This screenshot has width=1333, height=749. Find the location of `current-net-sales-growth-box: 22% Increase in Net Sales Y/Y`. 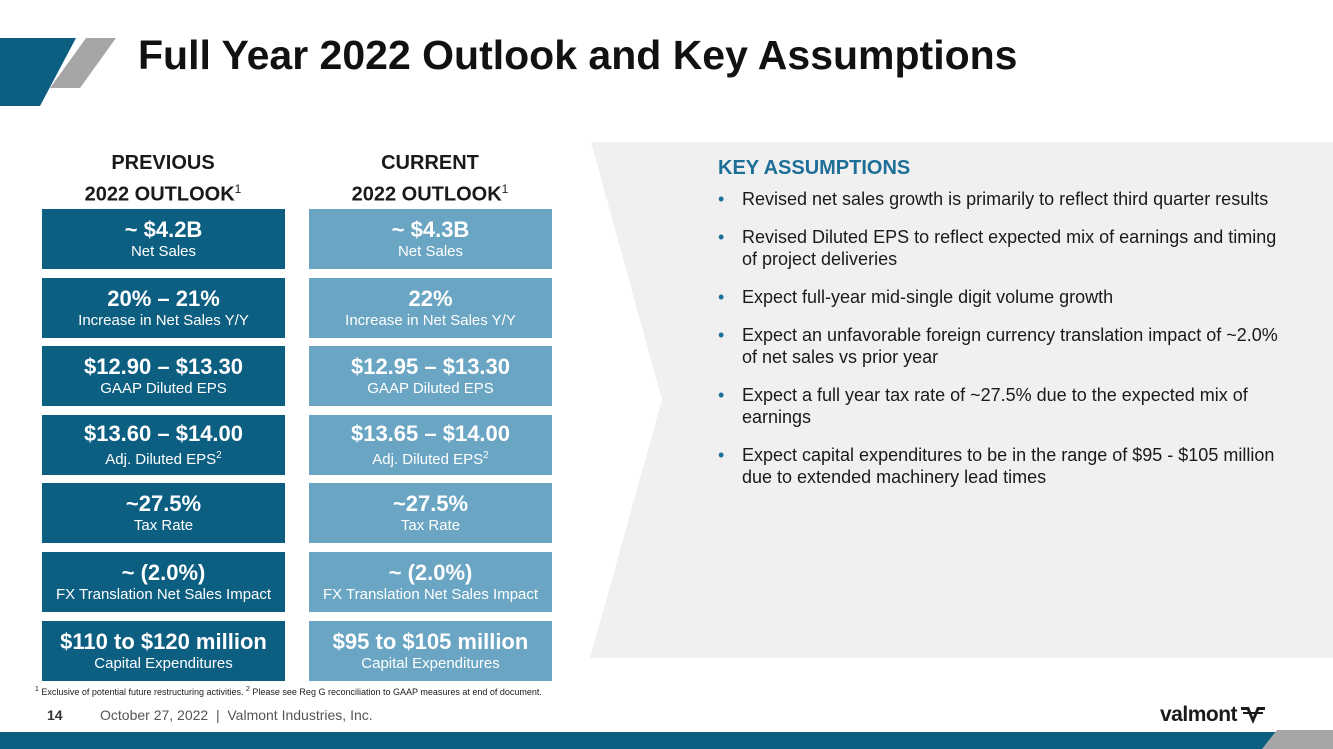

current-net-sales-growth-box: 22% Increase in Net Sales Y/Y is located at coordinates (430, 308).